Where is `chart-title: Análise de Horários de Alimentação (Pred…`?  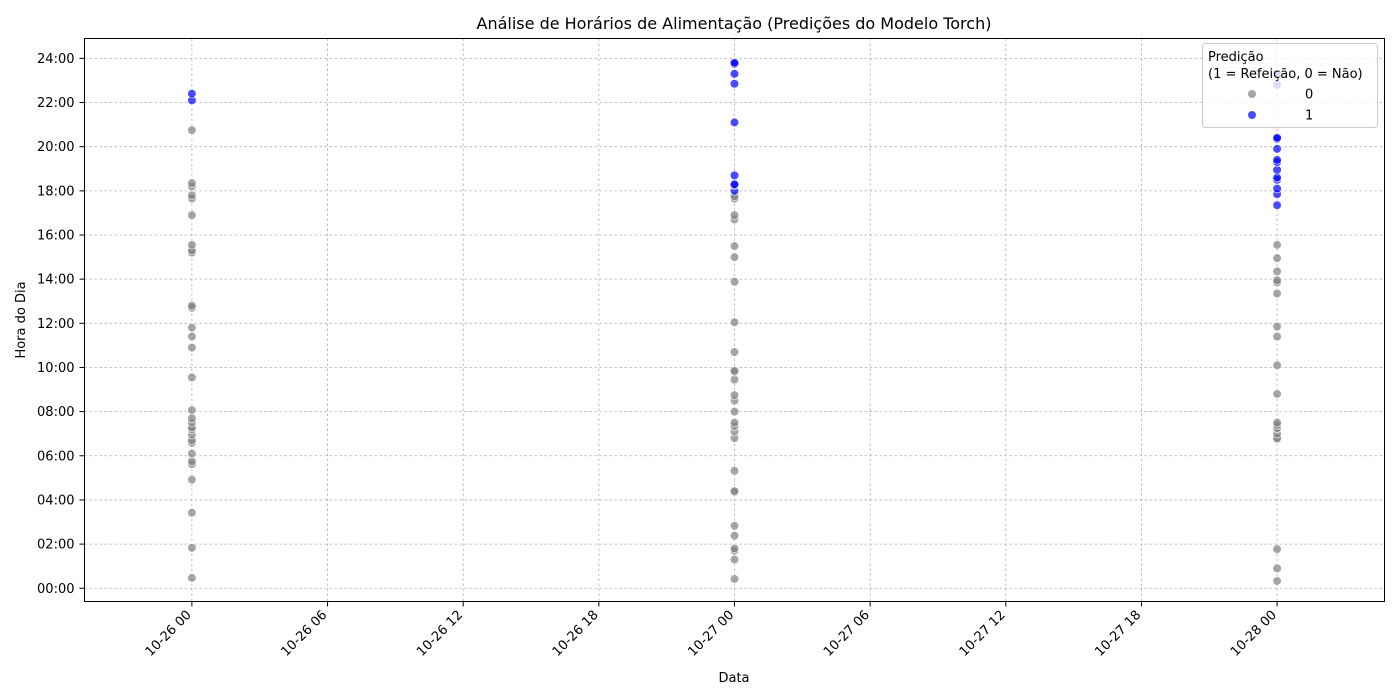 chart-title: Análise de Horários de Alimentação (Pred… is located at coordinates (734, 23).